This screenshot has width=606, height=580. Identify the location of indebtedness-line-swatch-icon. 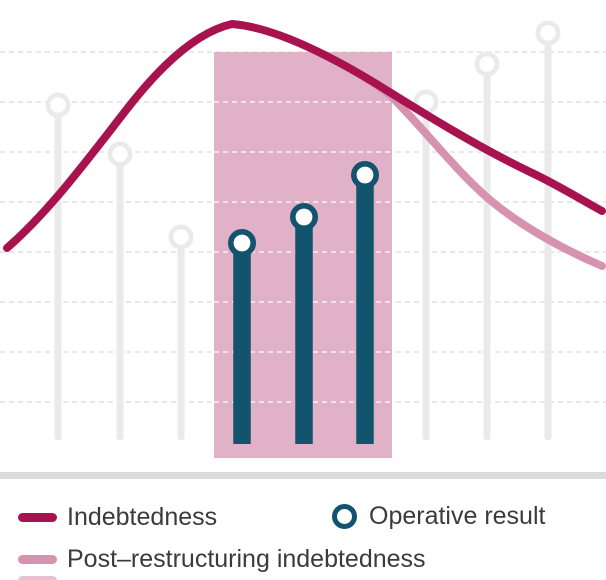
(37, 517).